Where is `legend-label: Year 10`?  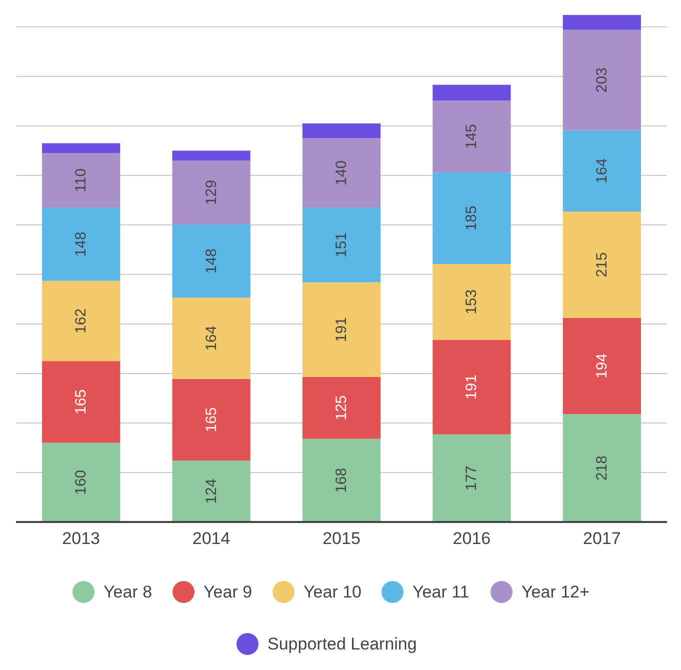
legend-label: Year 10 is located at coordinates (333, 592).